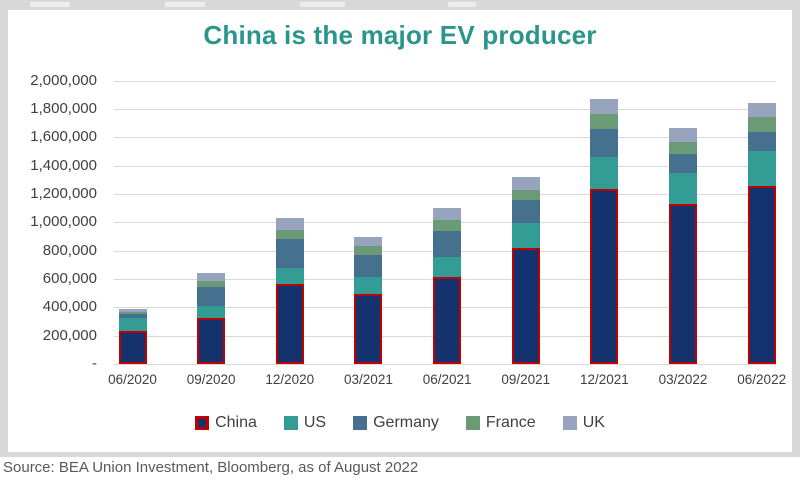 Image resolution: width=800 pixels, height=483 pixels. What do you see at coordinates (69, 307) in the screenshot?
I see `y-tick-label: 400,000` at bounding box center [69, 307].